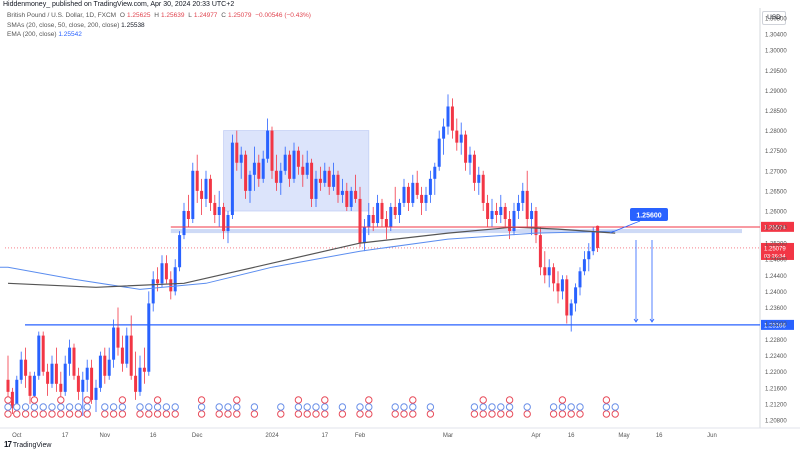 The width and height of the screenshot is (800, 450). What do you see at coordinates (776, 192) in the screenshot?
I see `price-tick-label: 1.26500` at bounding box center [776, 192].